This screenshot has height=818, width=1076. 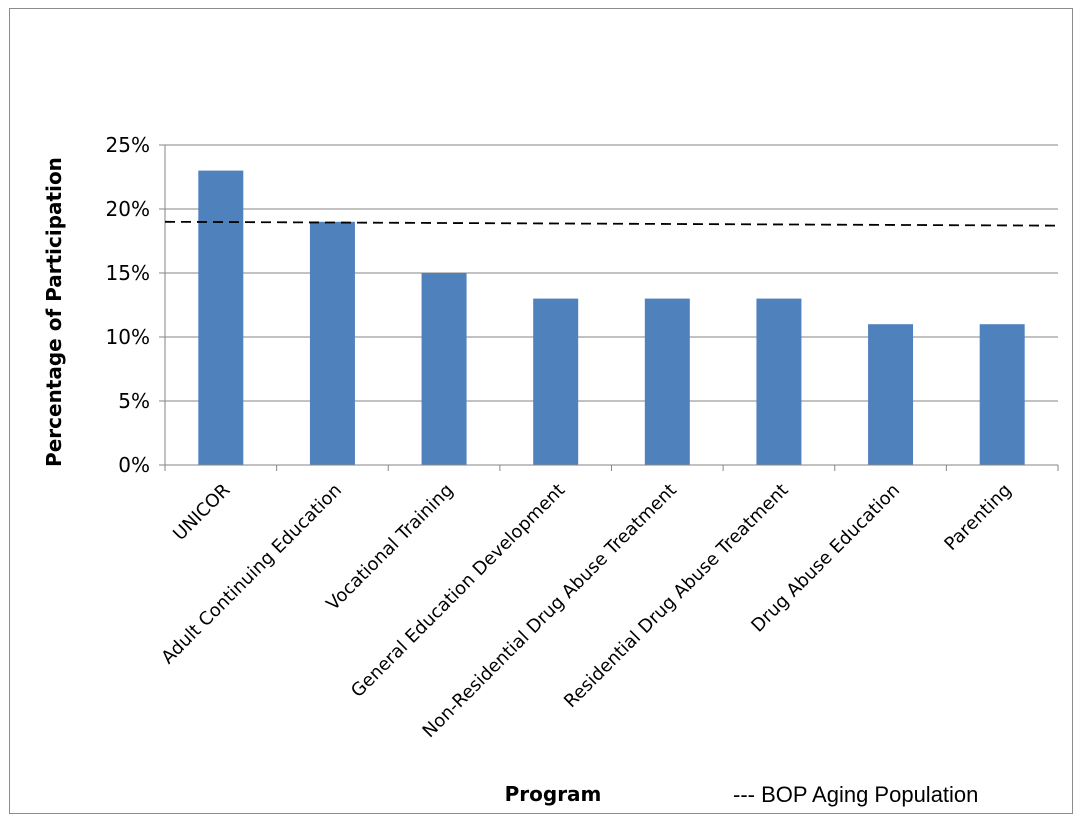 I want to click on x-tick-label: General Education Development, so click(x=458, y=591).